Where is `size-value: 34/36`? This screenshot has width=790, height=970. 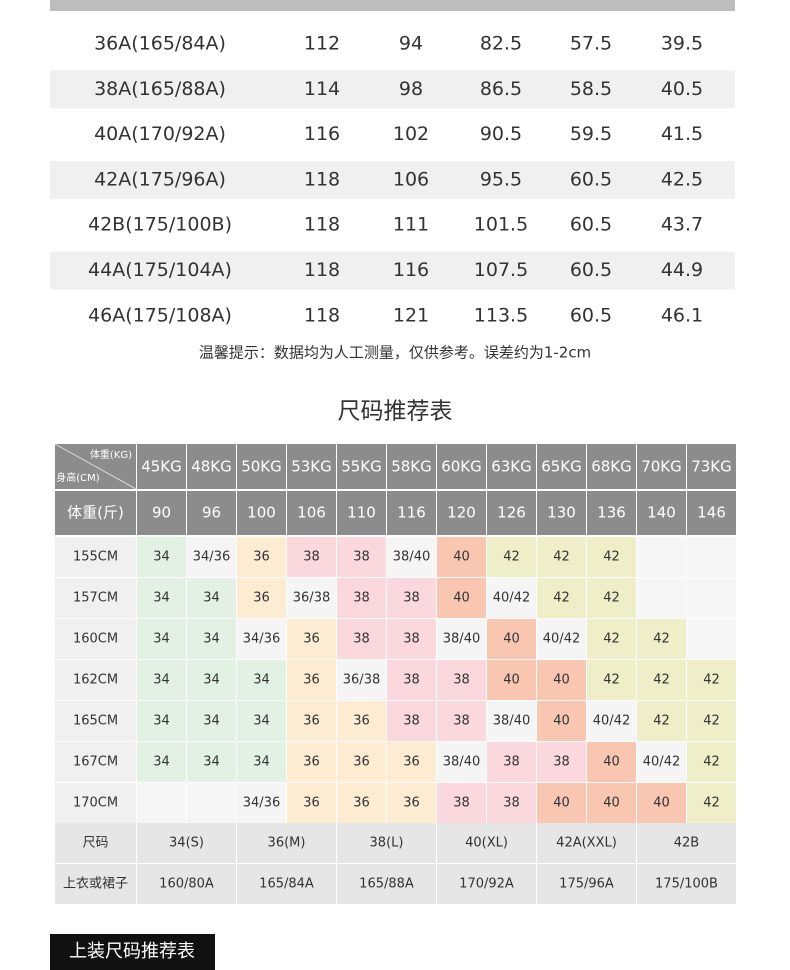
size-value: 34/36 is located at coordinates (211, 557).